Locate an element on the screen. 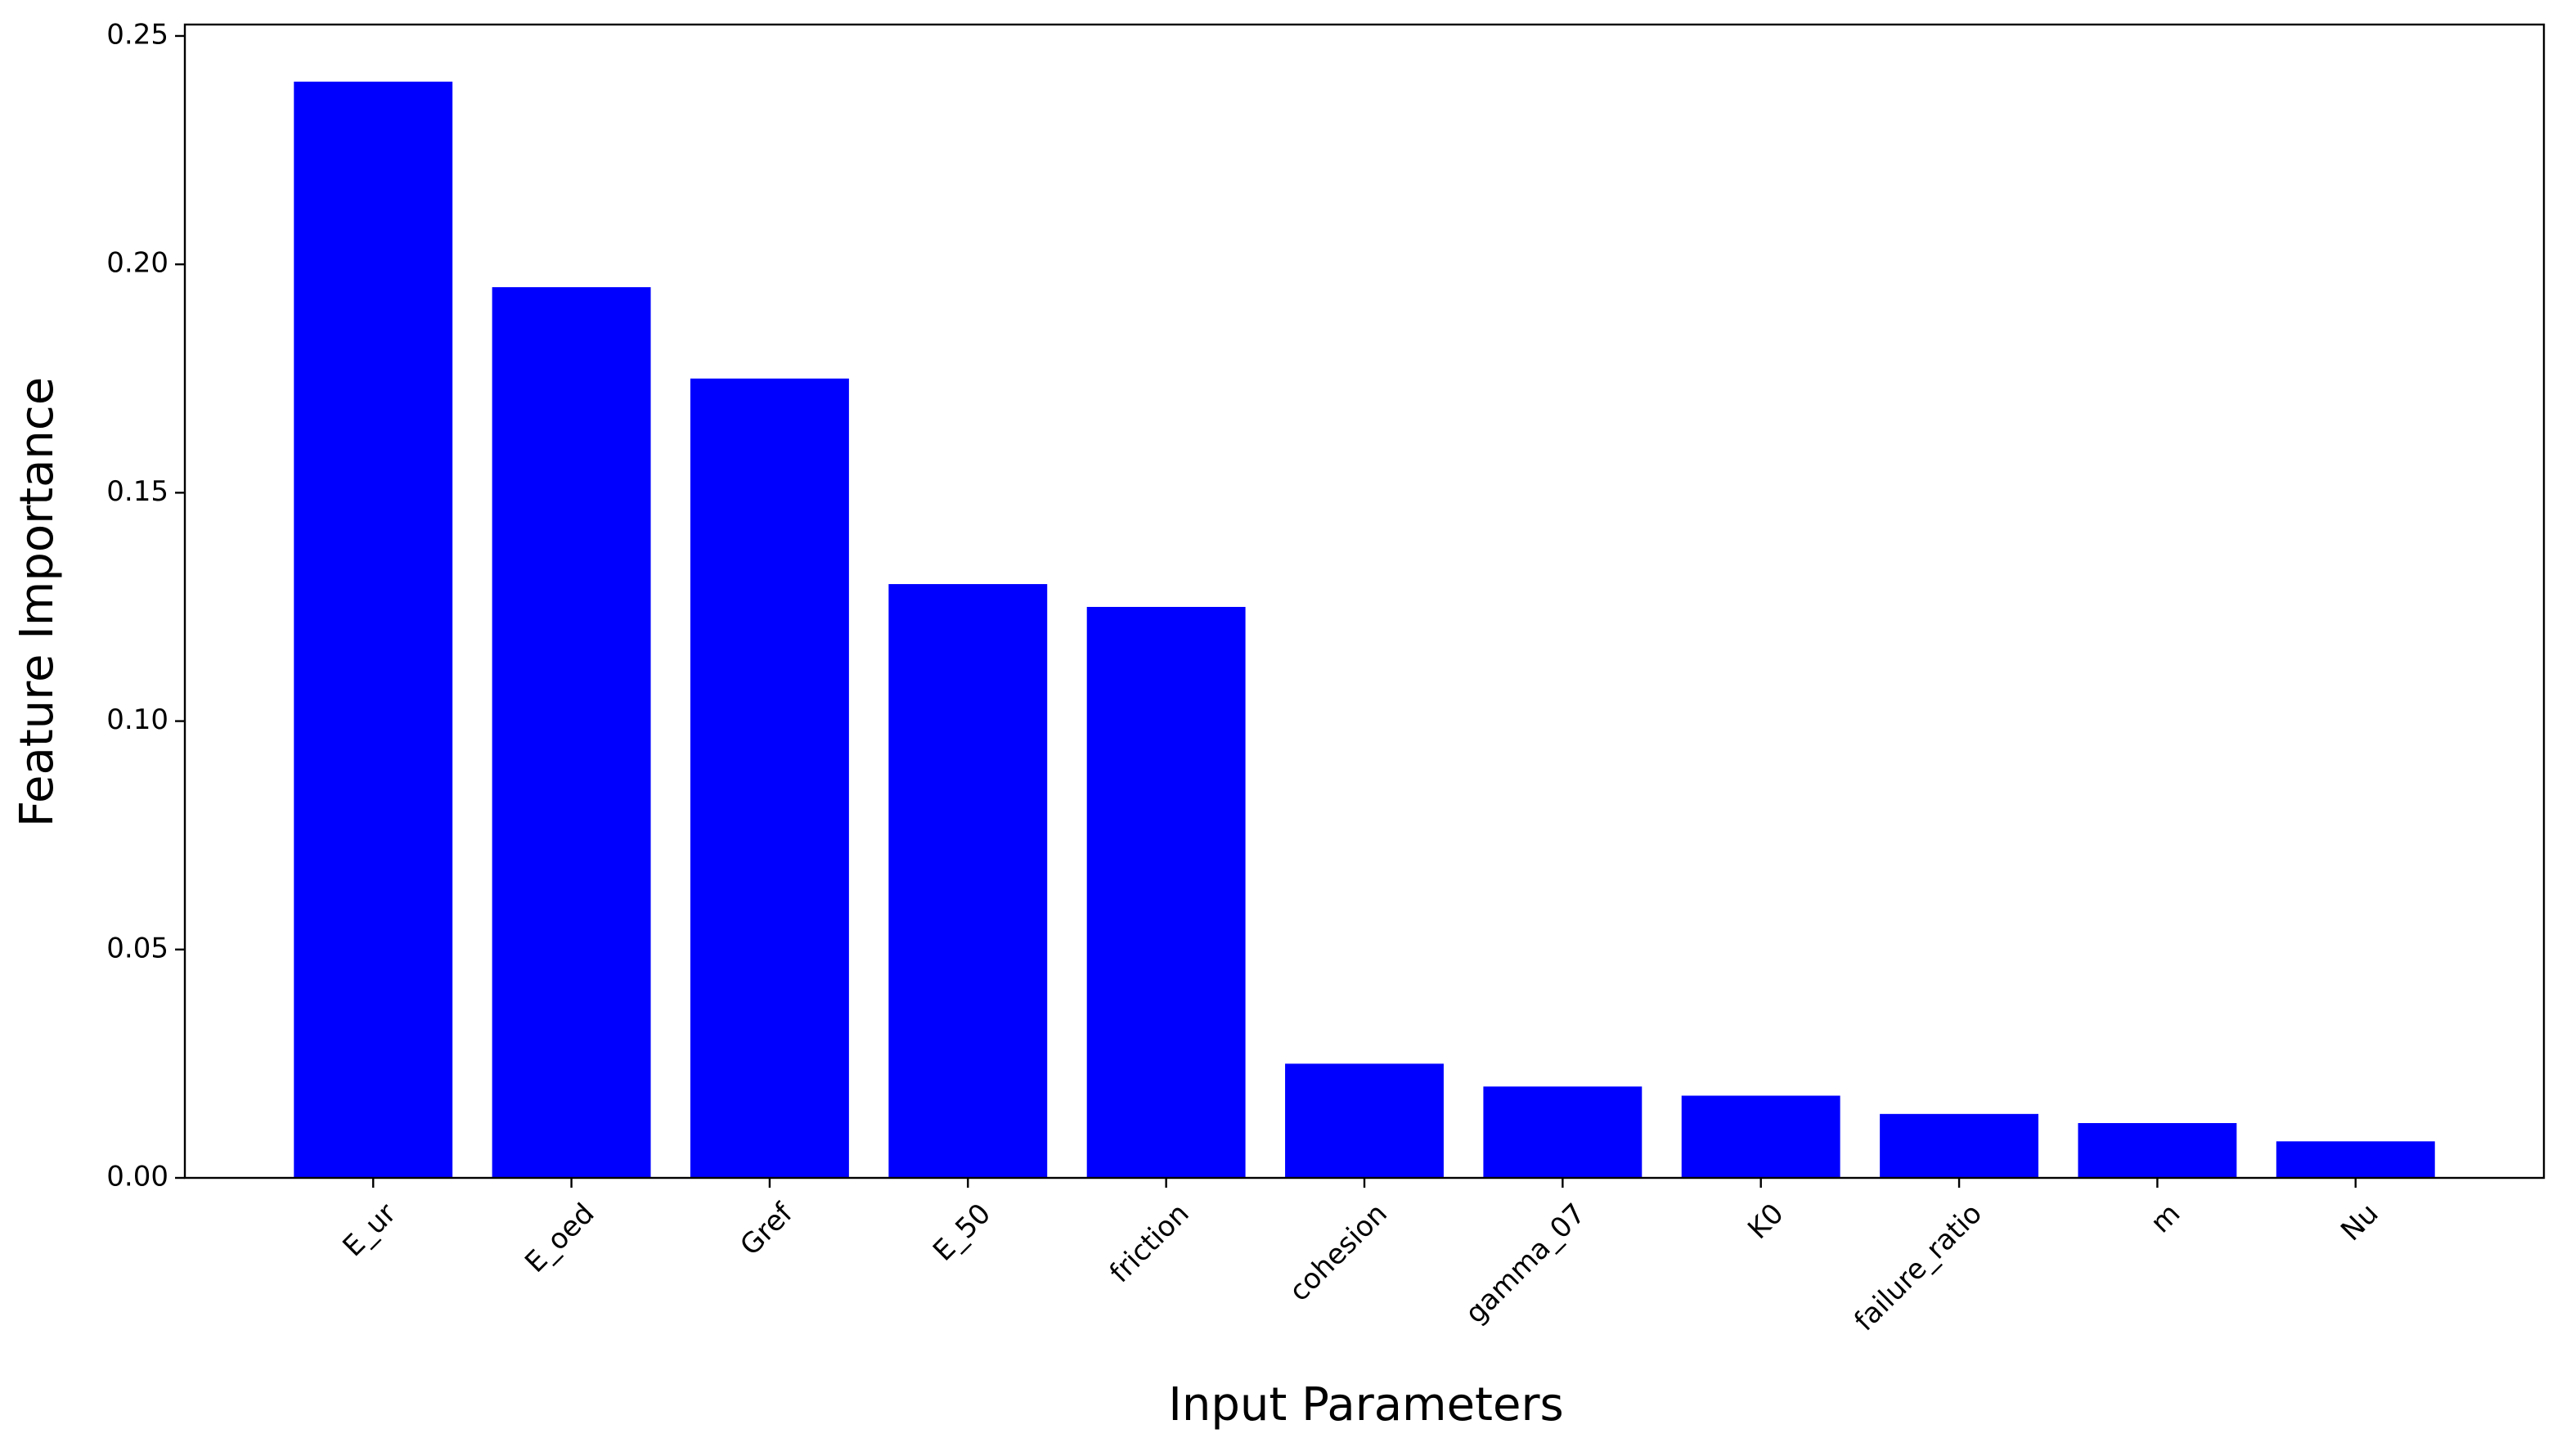  x-tick-label: cohesion is located at coordinates (1338, 1253).